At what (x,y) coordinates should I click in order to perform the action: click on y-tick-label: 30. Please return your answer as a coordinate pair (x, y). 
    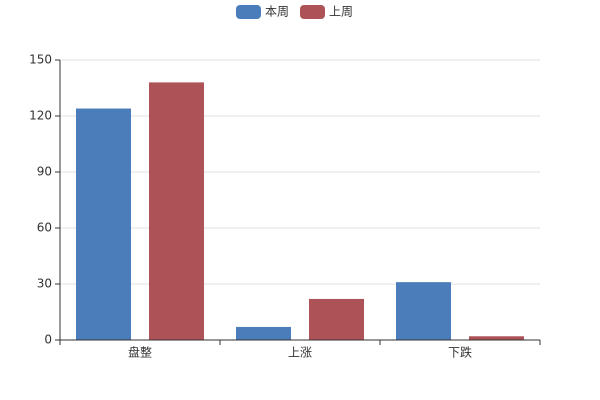
    Looking at the image, I should click on (44, 284).